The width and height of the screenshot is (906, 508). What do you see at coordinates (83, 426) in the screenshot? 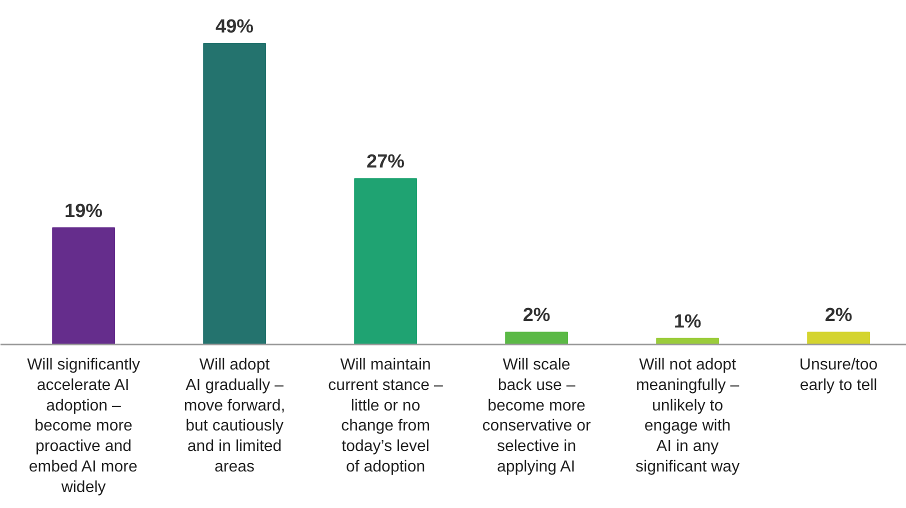
I see `x-tick-label: Will significantly accelerate AI adoption – become more proactive and embed AI more widely` at bounding box center [83, 426].